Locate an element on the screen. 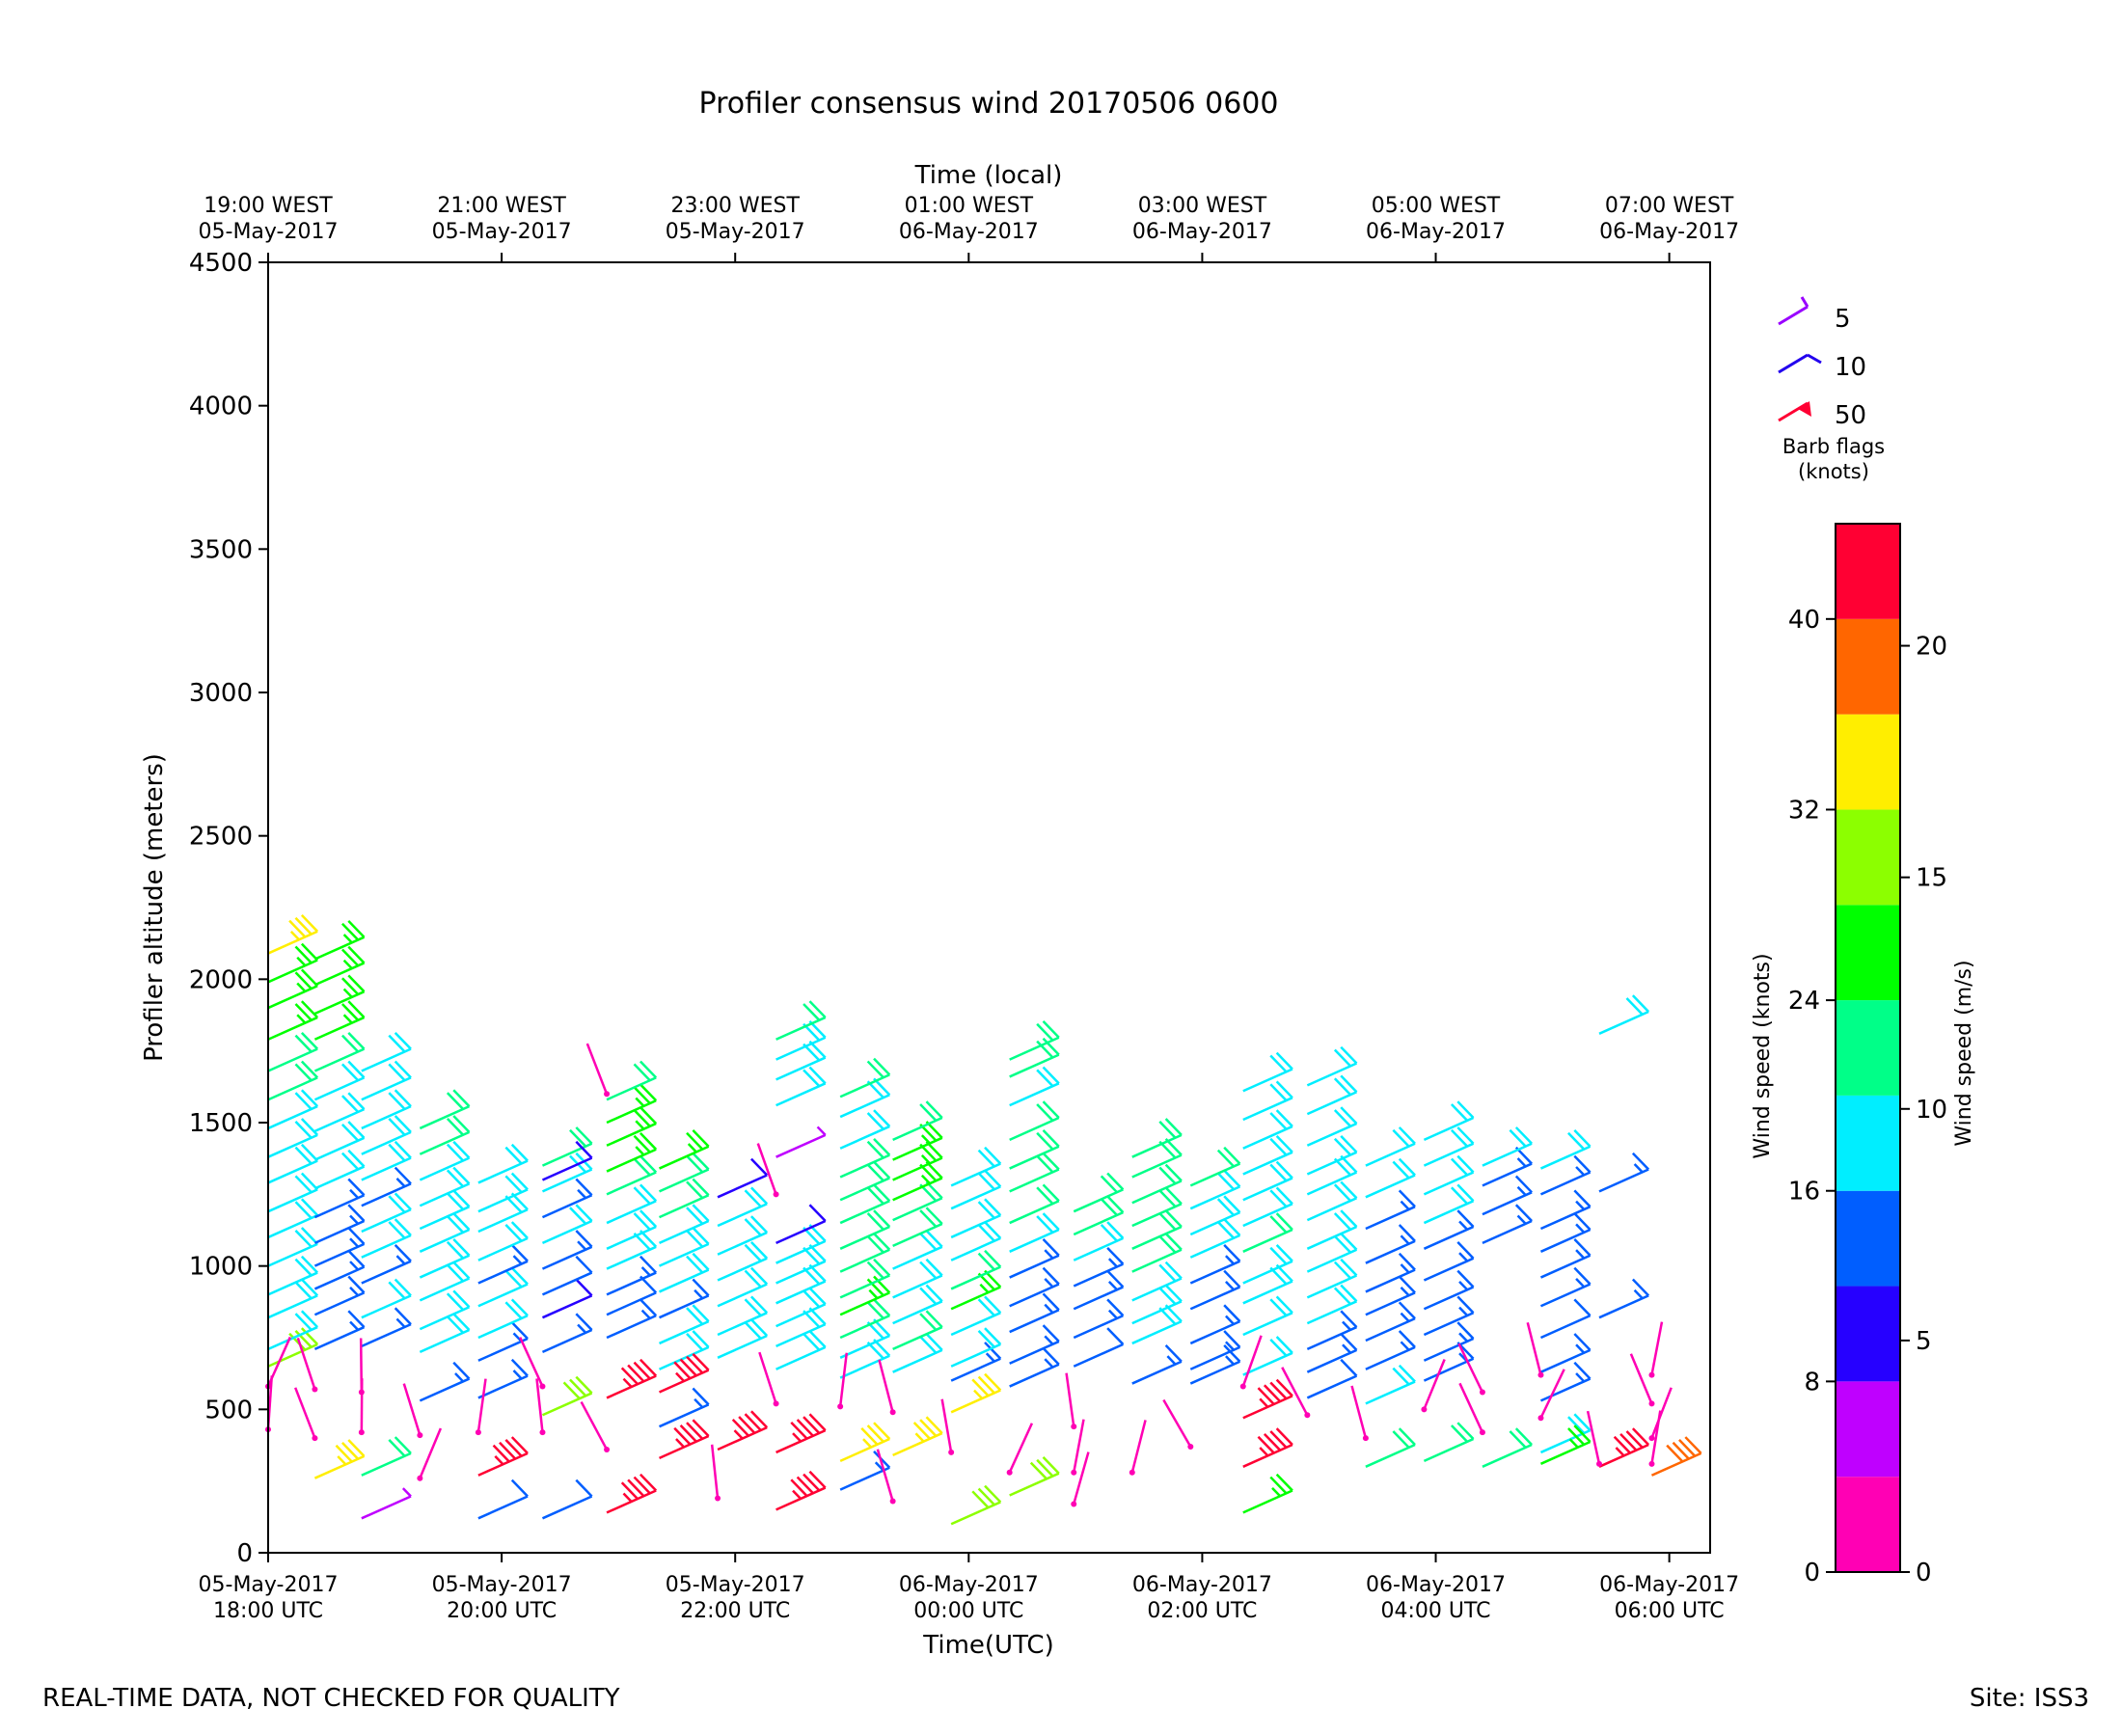 The image size is (2122, 1736). legend-barb-half is located at coordinates (1805, 302).